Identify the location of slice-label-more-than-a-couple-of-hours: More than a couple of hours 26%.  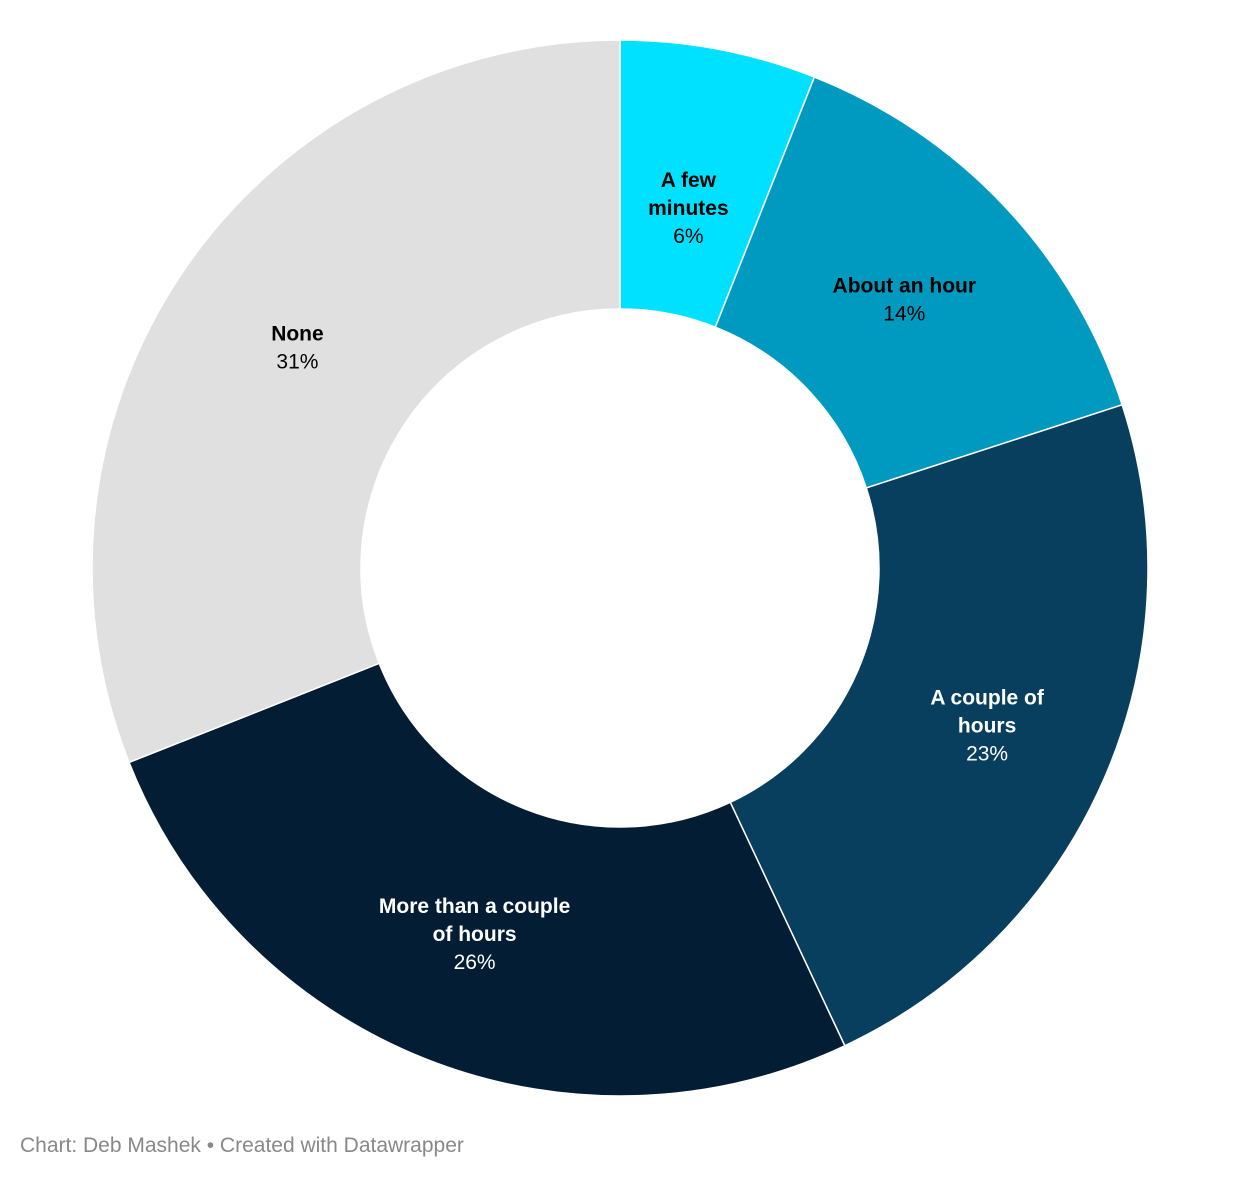
(474, 934).